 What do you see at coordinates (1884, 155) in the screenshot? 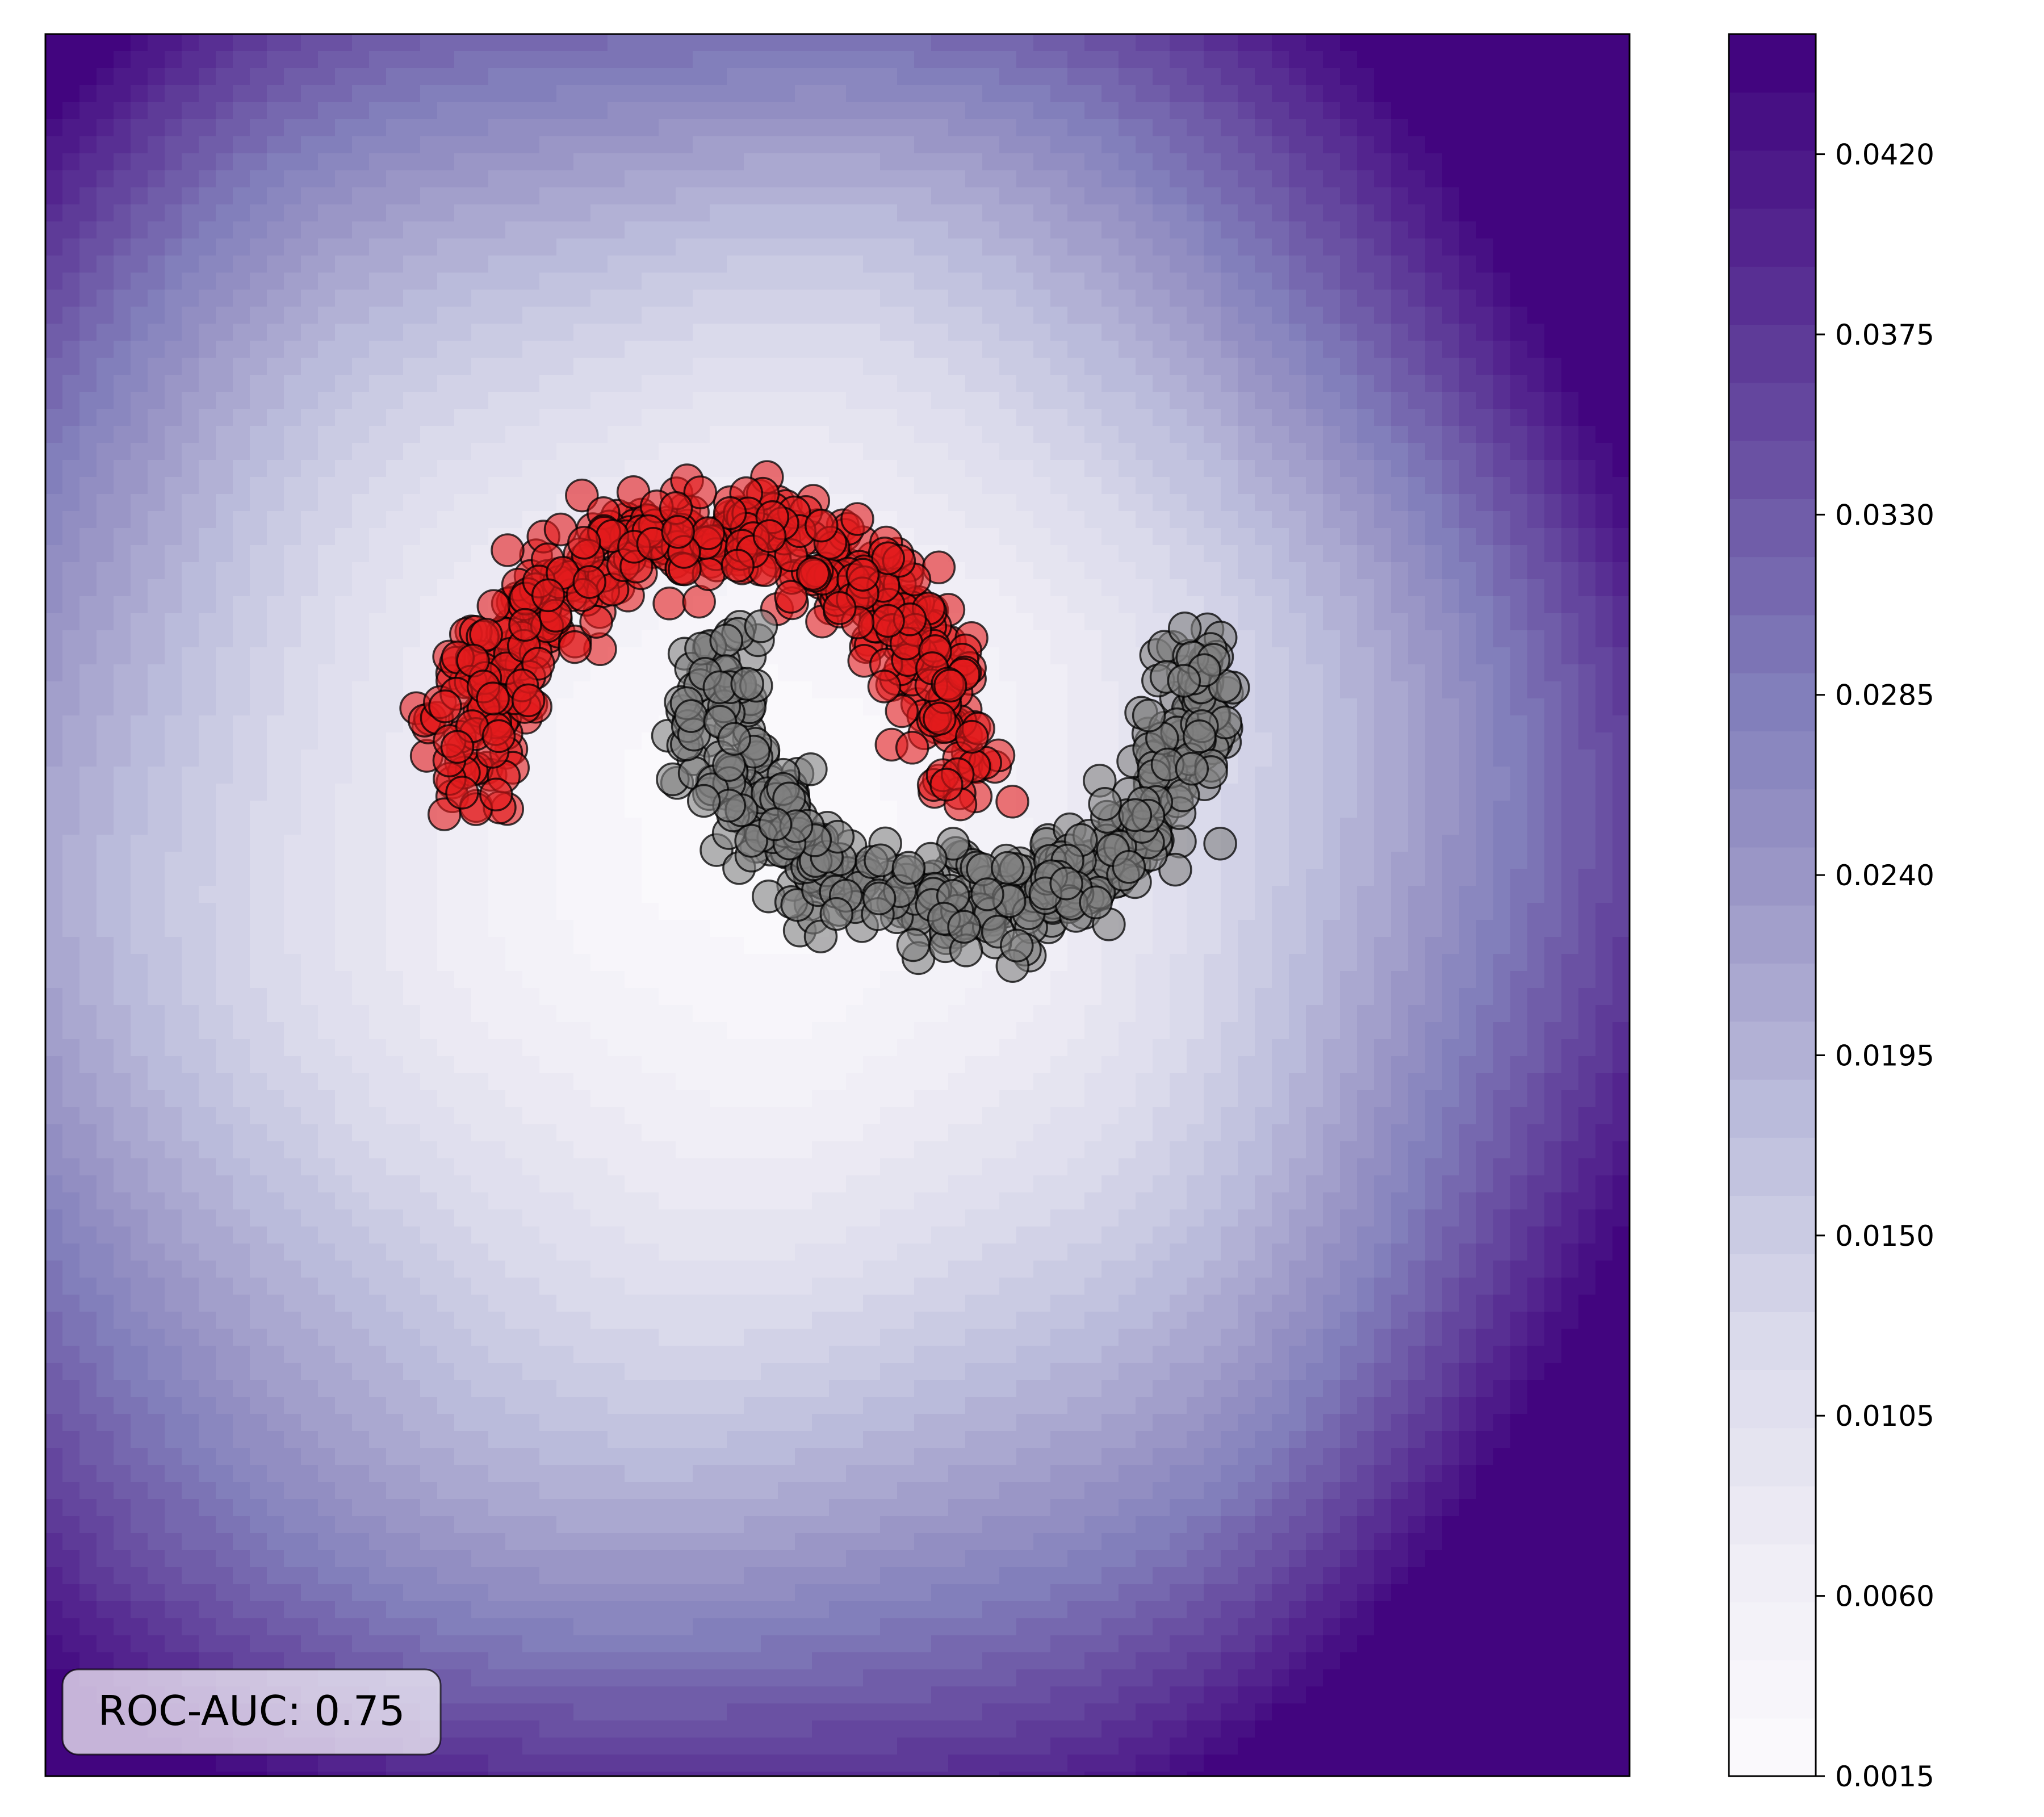
I see `colorbar-tick-label: 0.0420` at bounding box center [1884, 155].